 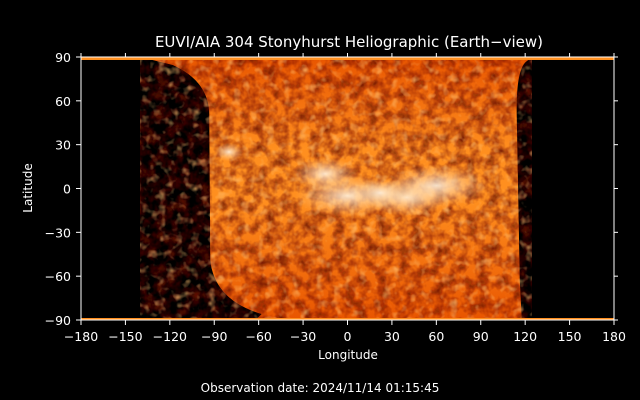 What do you see at coordinates (436, 336) in the screenshot?
I see `x-tick-label: 60` at bounding box center [436, 336].